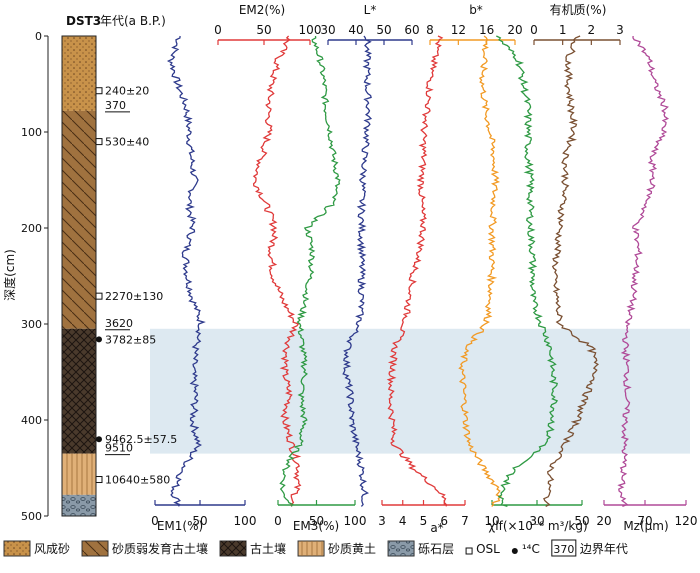 This screenshot has width=700, height=573. What do you see at coordinates (262, 10) in the screenshot?
I see `series-name-1: EM2(%)` at bounding box center [262, 10].